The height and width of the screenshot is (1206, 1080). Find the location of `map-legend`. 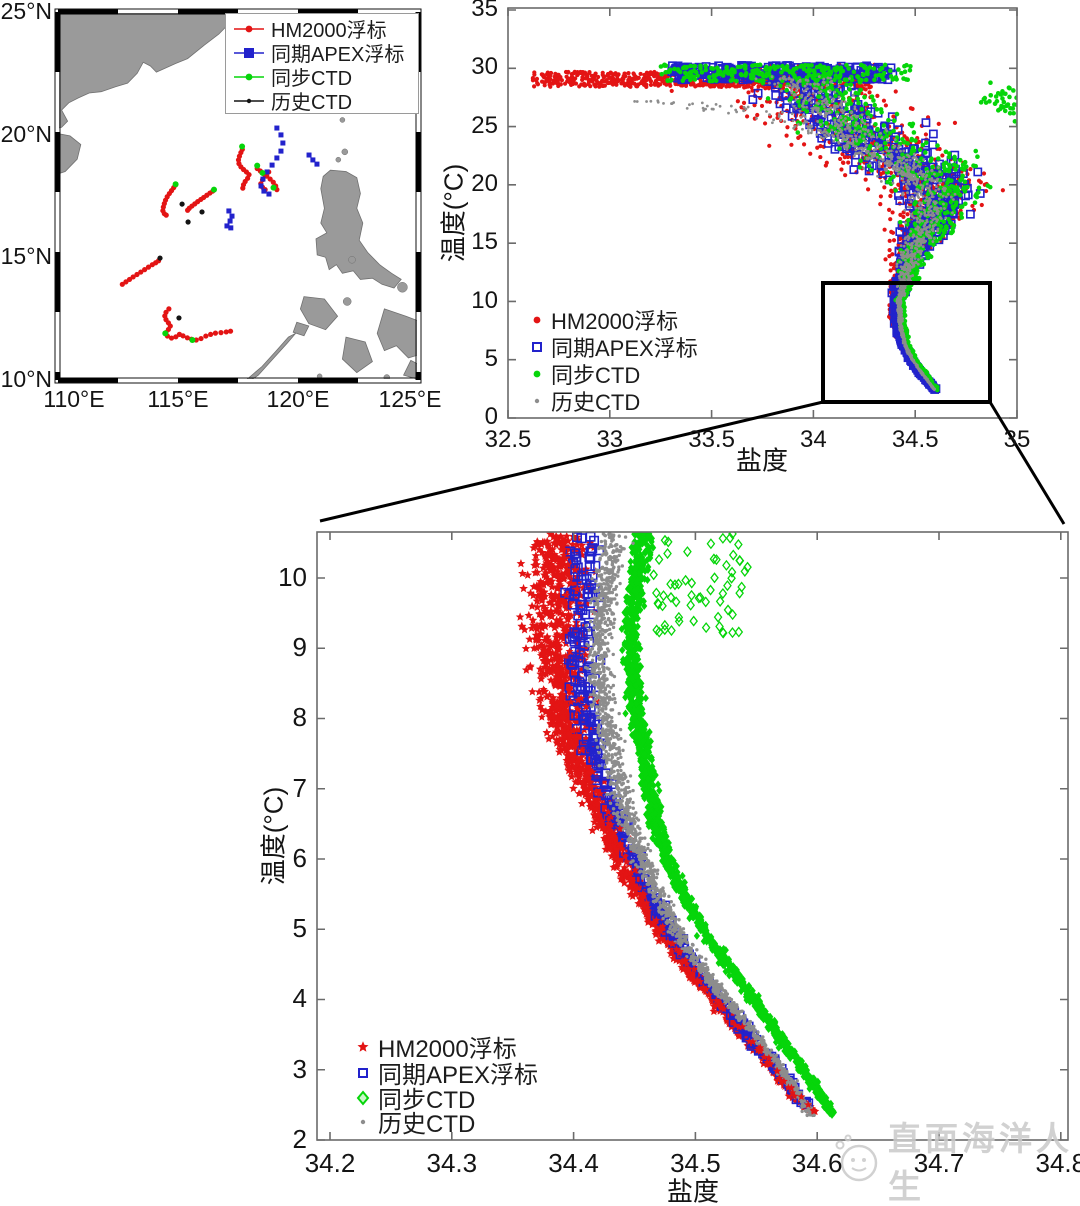

map-legend is located at coordinates (322, 63).